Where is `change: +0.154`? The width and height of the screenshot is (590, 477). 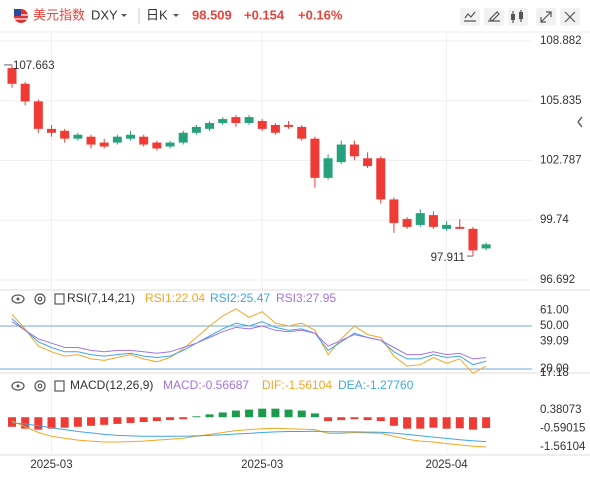 change: +0.154 is located at coordinates (264, 14).